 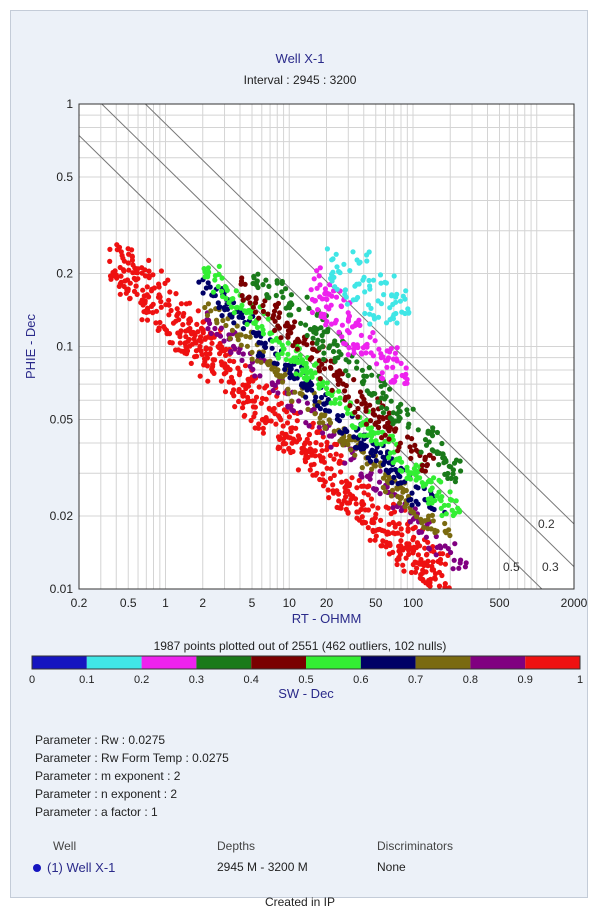 I want to click on colorbar-label: SW - Dec, so click(x=306, y=693).